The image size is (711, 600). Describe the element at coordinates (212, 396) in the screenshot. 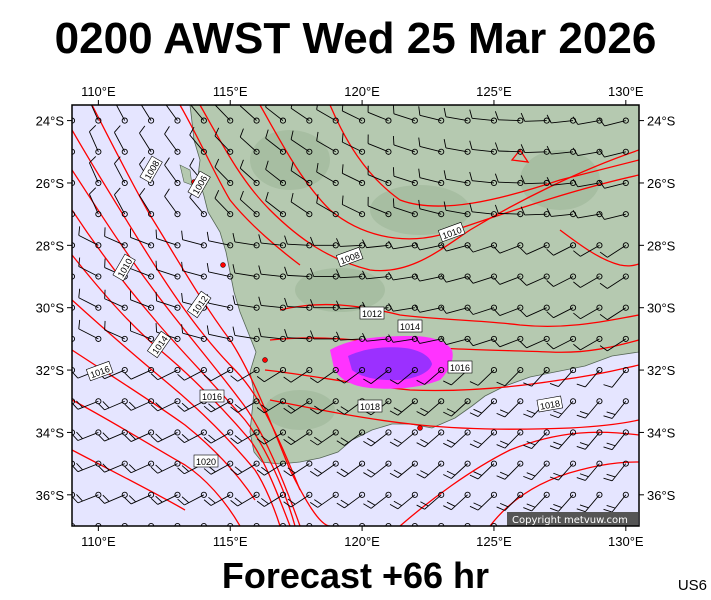

I see `isobar-label: 1016` at that location.